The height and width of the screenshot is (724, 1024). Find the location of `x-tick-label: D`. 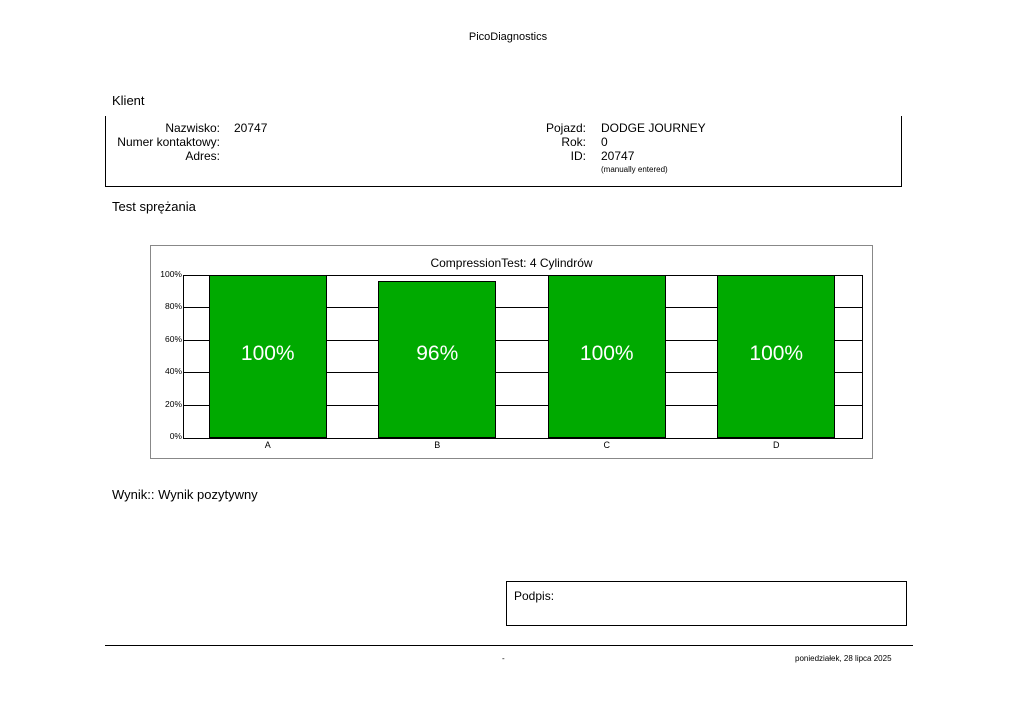

x-tick-label: D is located at coordinates (776, 445).